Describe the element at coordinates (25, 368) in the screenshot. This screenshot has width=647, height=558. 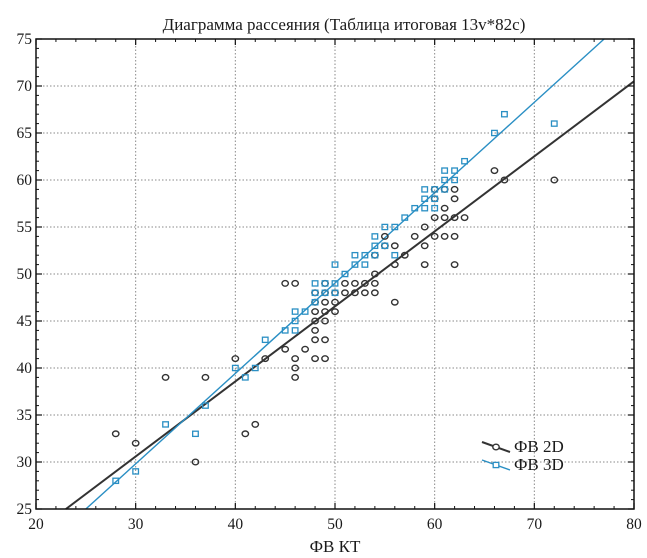
I see `y-tick-label: 40` at that location.